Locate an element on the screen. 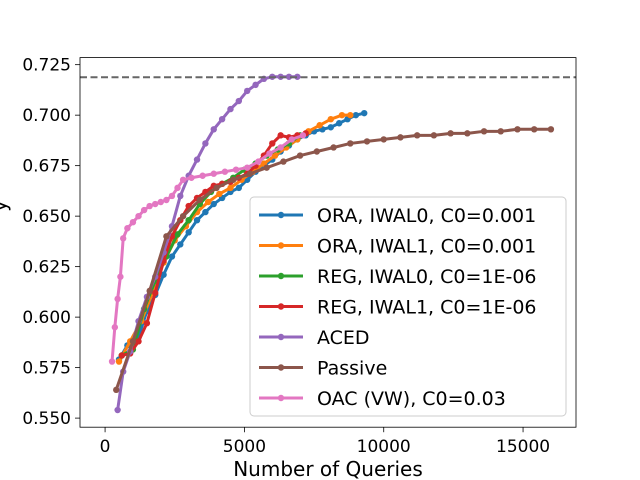 The width and height of the screenshot is (640, 480). x-axis: 0 5000 10000 15000 is located at coordinates (325, 442).